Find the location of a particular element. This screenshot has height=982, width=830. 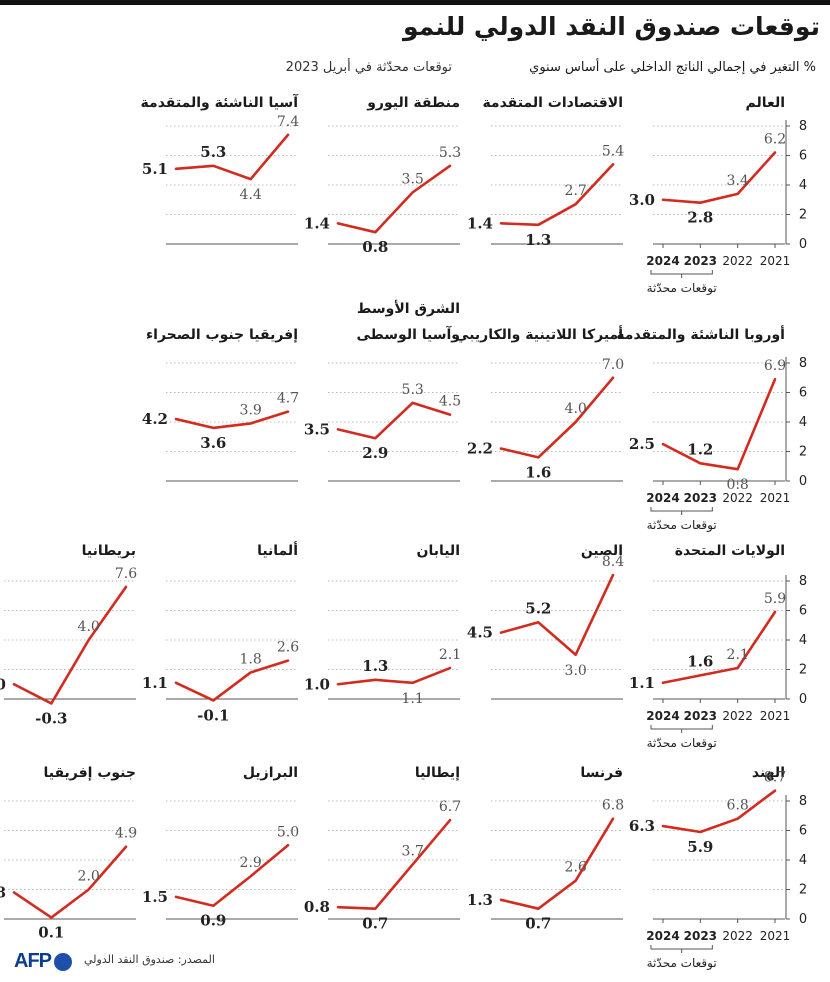

data-label: 7.4 is located at coordinates (288, 122).